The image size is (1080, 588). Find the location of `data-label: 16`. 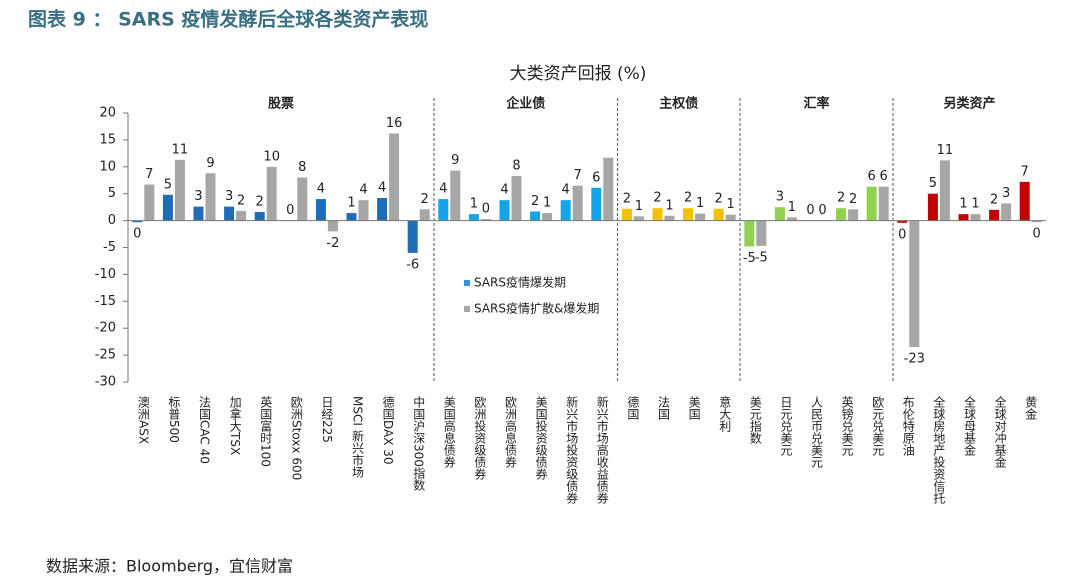

data-label: 16 is located at coordinates (394, 123).